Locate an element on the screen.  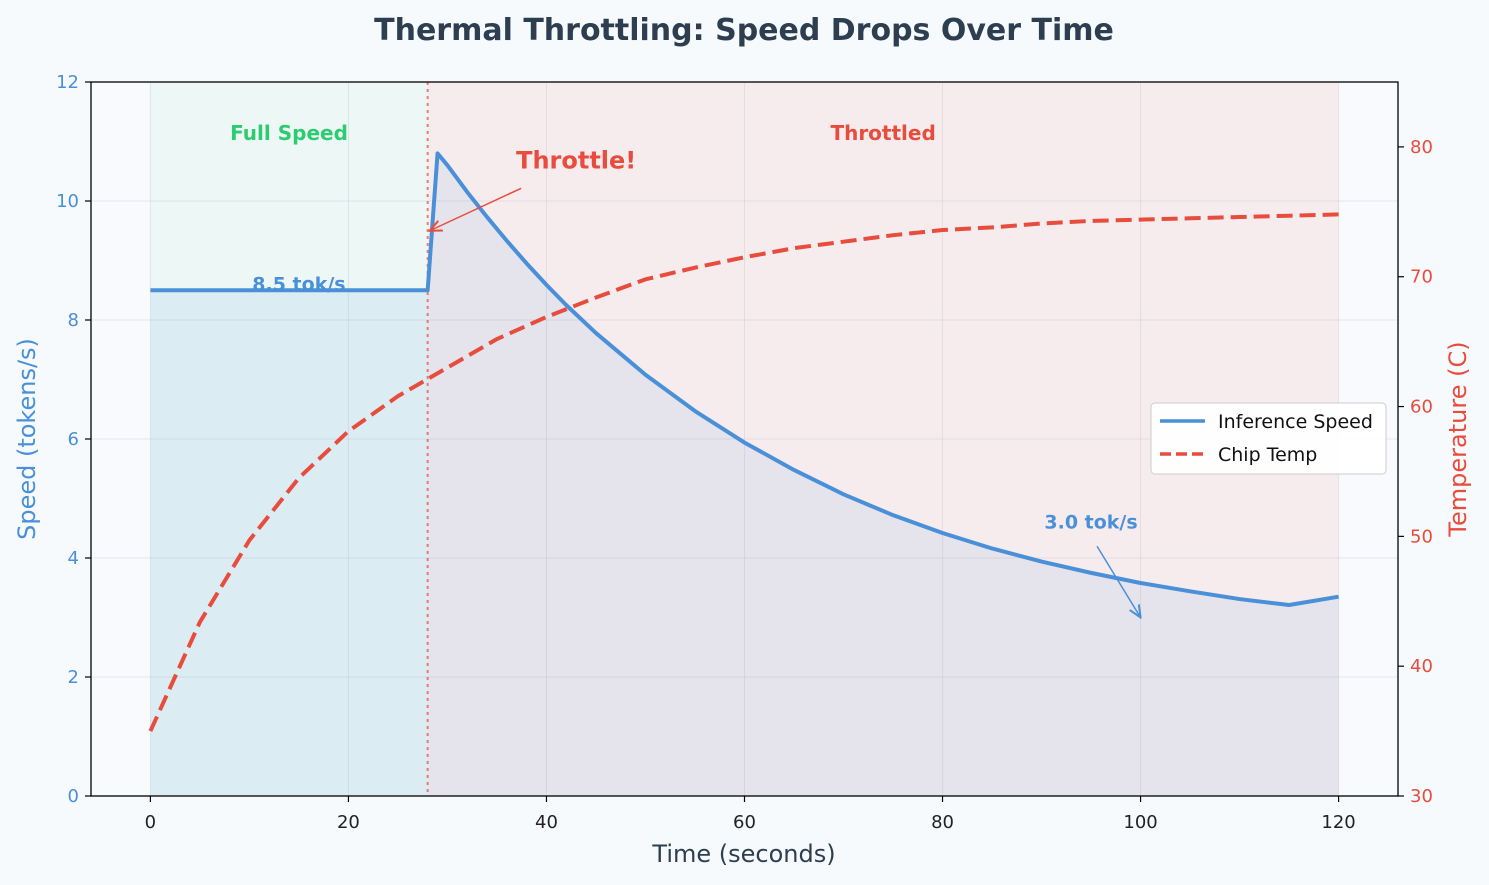
y2-tick-label-1: 40 is located at coordinates (1421, 666).